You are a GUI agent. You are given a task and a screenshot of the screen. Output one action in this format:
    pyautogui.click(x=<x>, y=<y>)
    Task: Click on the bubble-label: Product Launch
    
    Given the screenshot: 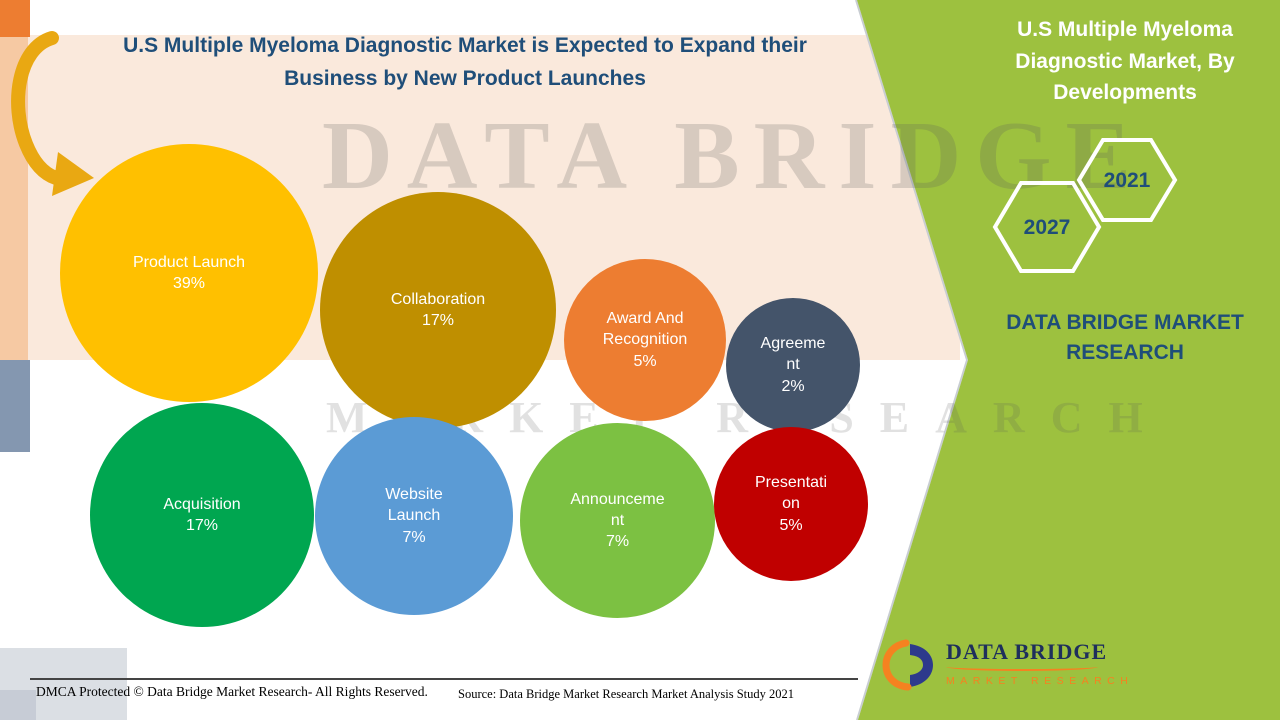 What is the action you would take?
    pyautogui.click(x=189, y=262)
    